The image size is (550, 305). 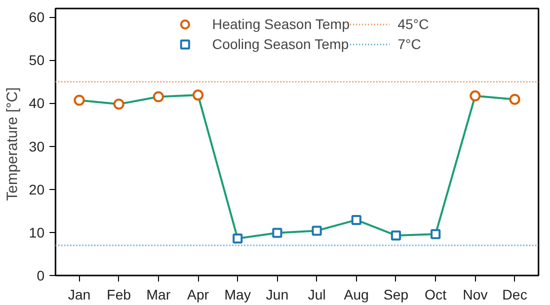 What do you see at coordinates (356, 294) in the screenshot?
I see `x-tick-label: Aug` at bounding box center [356, 294].